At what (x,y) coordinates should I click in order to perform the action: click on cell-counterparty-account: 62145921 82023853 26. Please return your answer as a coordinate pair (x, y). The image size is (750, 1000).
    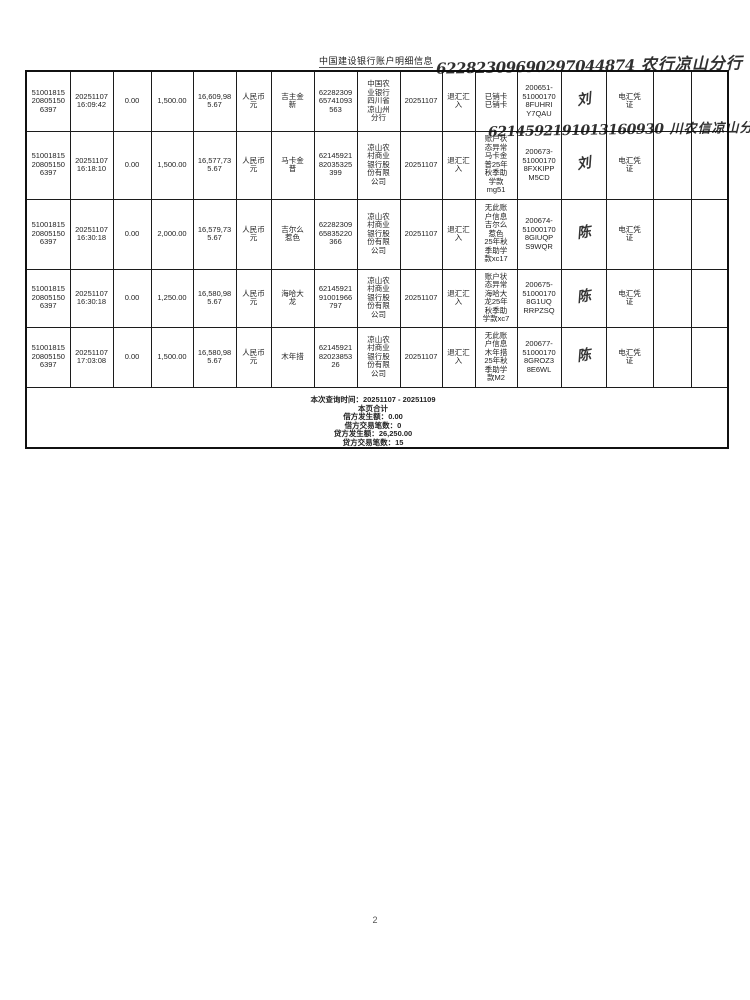
    Looking at the image, I should click on (335, 357).